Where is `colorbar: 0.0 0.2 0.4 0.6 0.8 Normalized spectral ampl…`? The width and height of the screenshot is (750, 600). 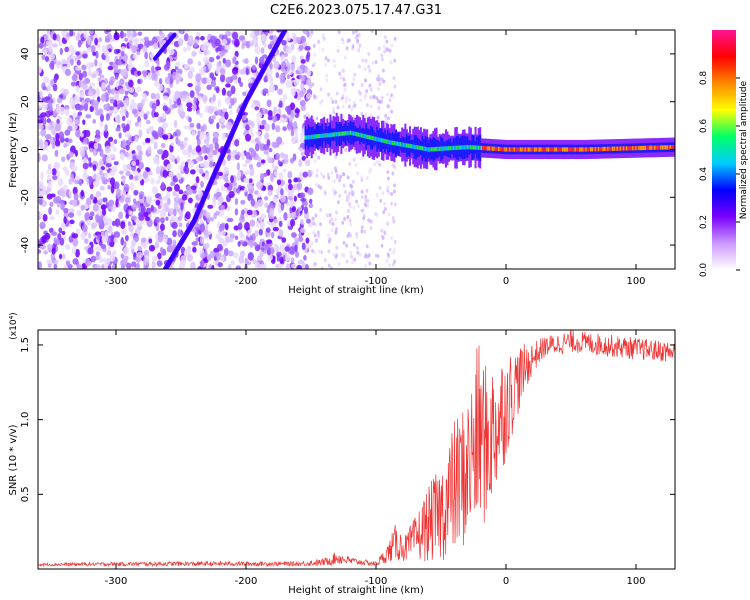 colorbar: 0.0 0.2 0.4 0.6 0.8 Normalized spectral ampl… is located at coordinates (724, 153).